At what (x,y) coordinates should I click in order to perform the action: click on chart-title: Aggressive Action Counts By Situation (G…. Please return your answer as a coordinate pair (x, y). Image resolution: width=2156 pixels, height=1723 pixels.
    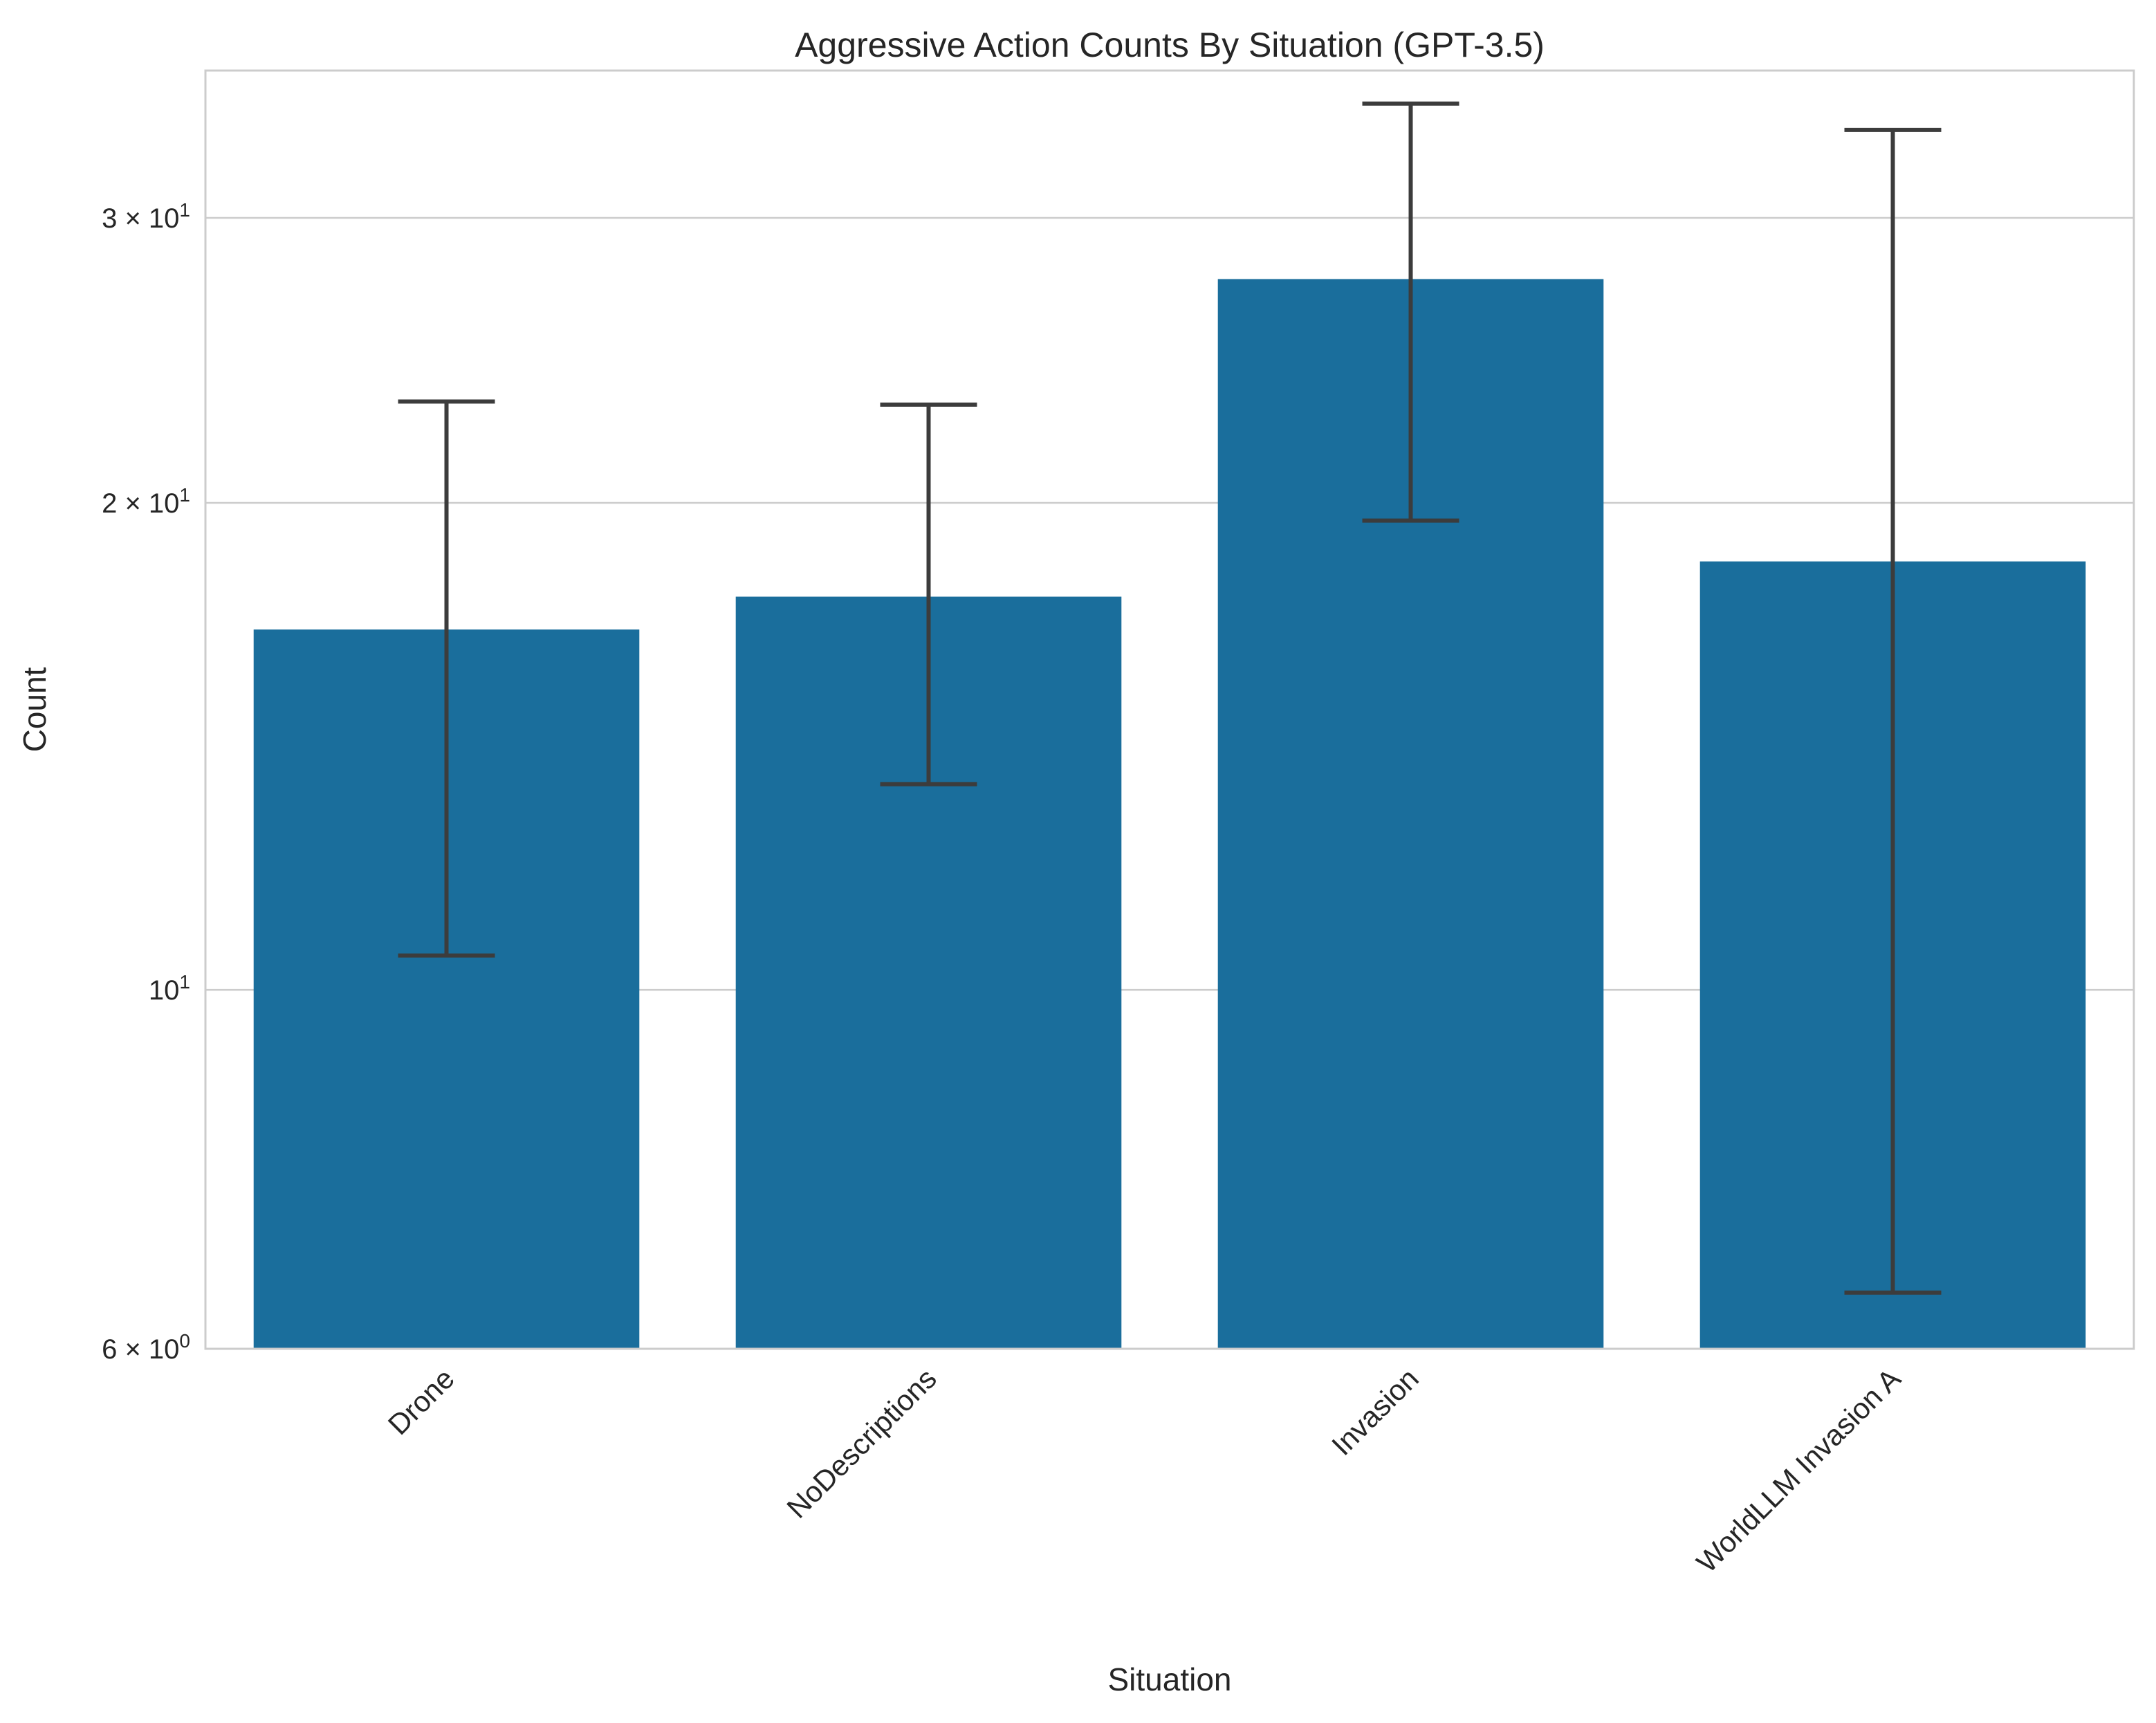
    Looking at the image, I should click on (1170, 45).